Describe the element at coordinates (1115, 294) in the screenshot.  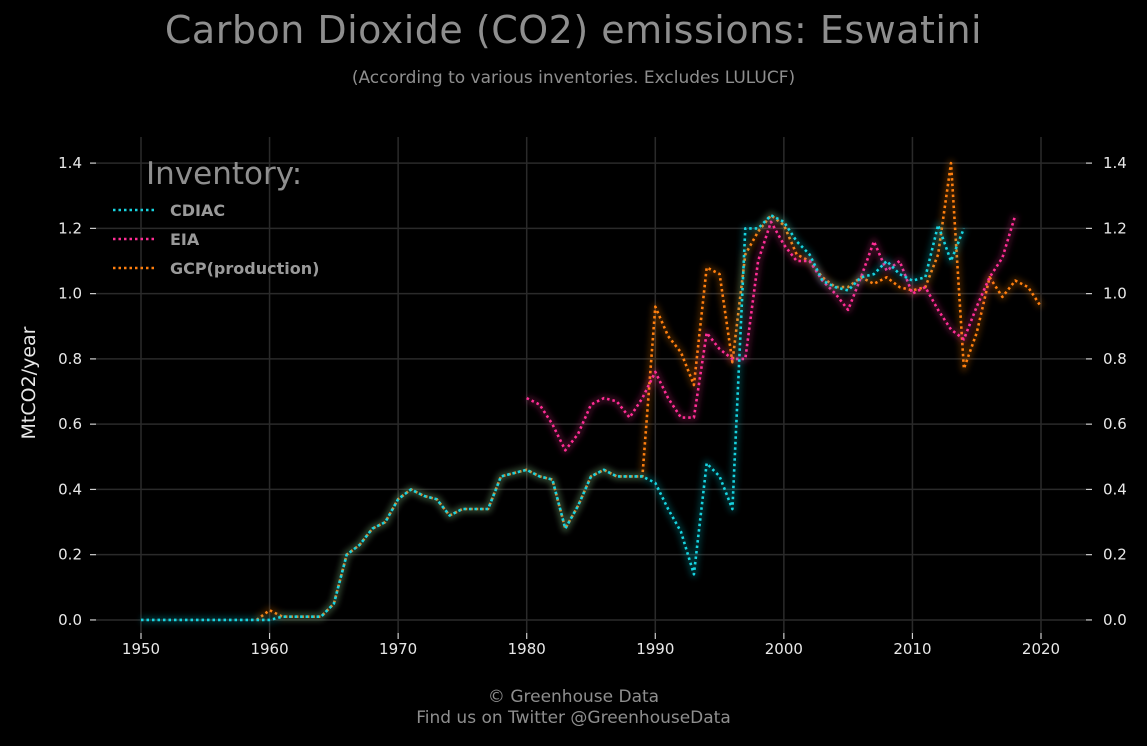
I see `y-tick-label-right: 1.0` at that location.